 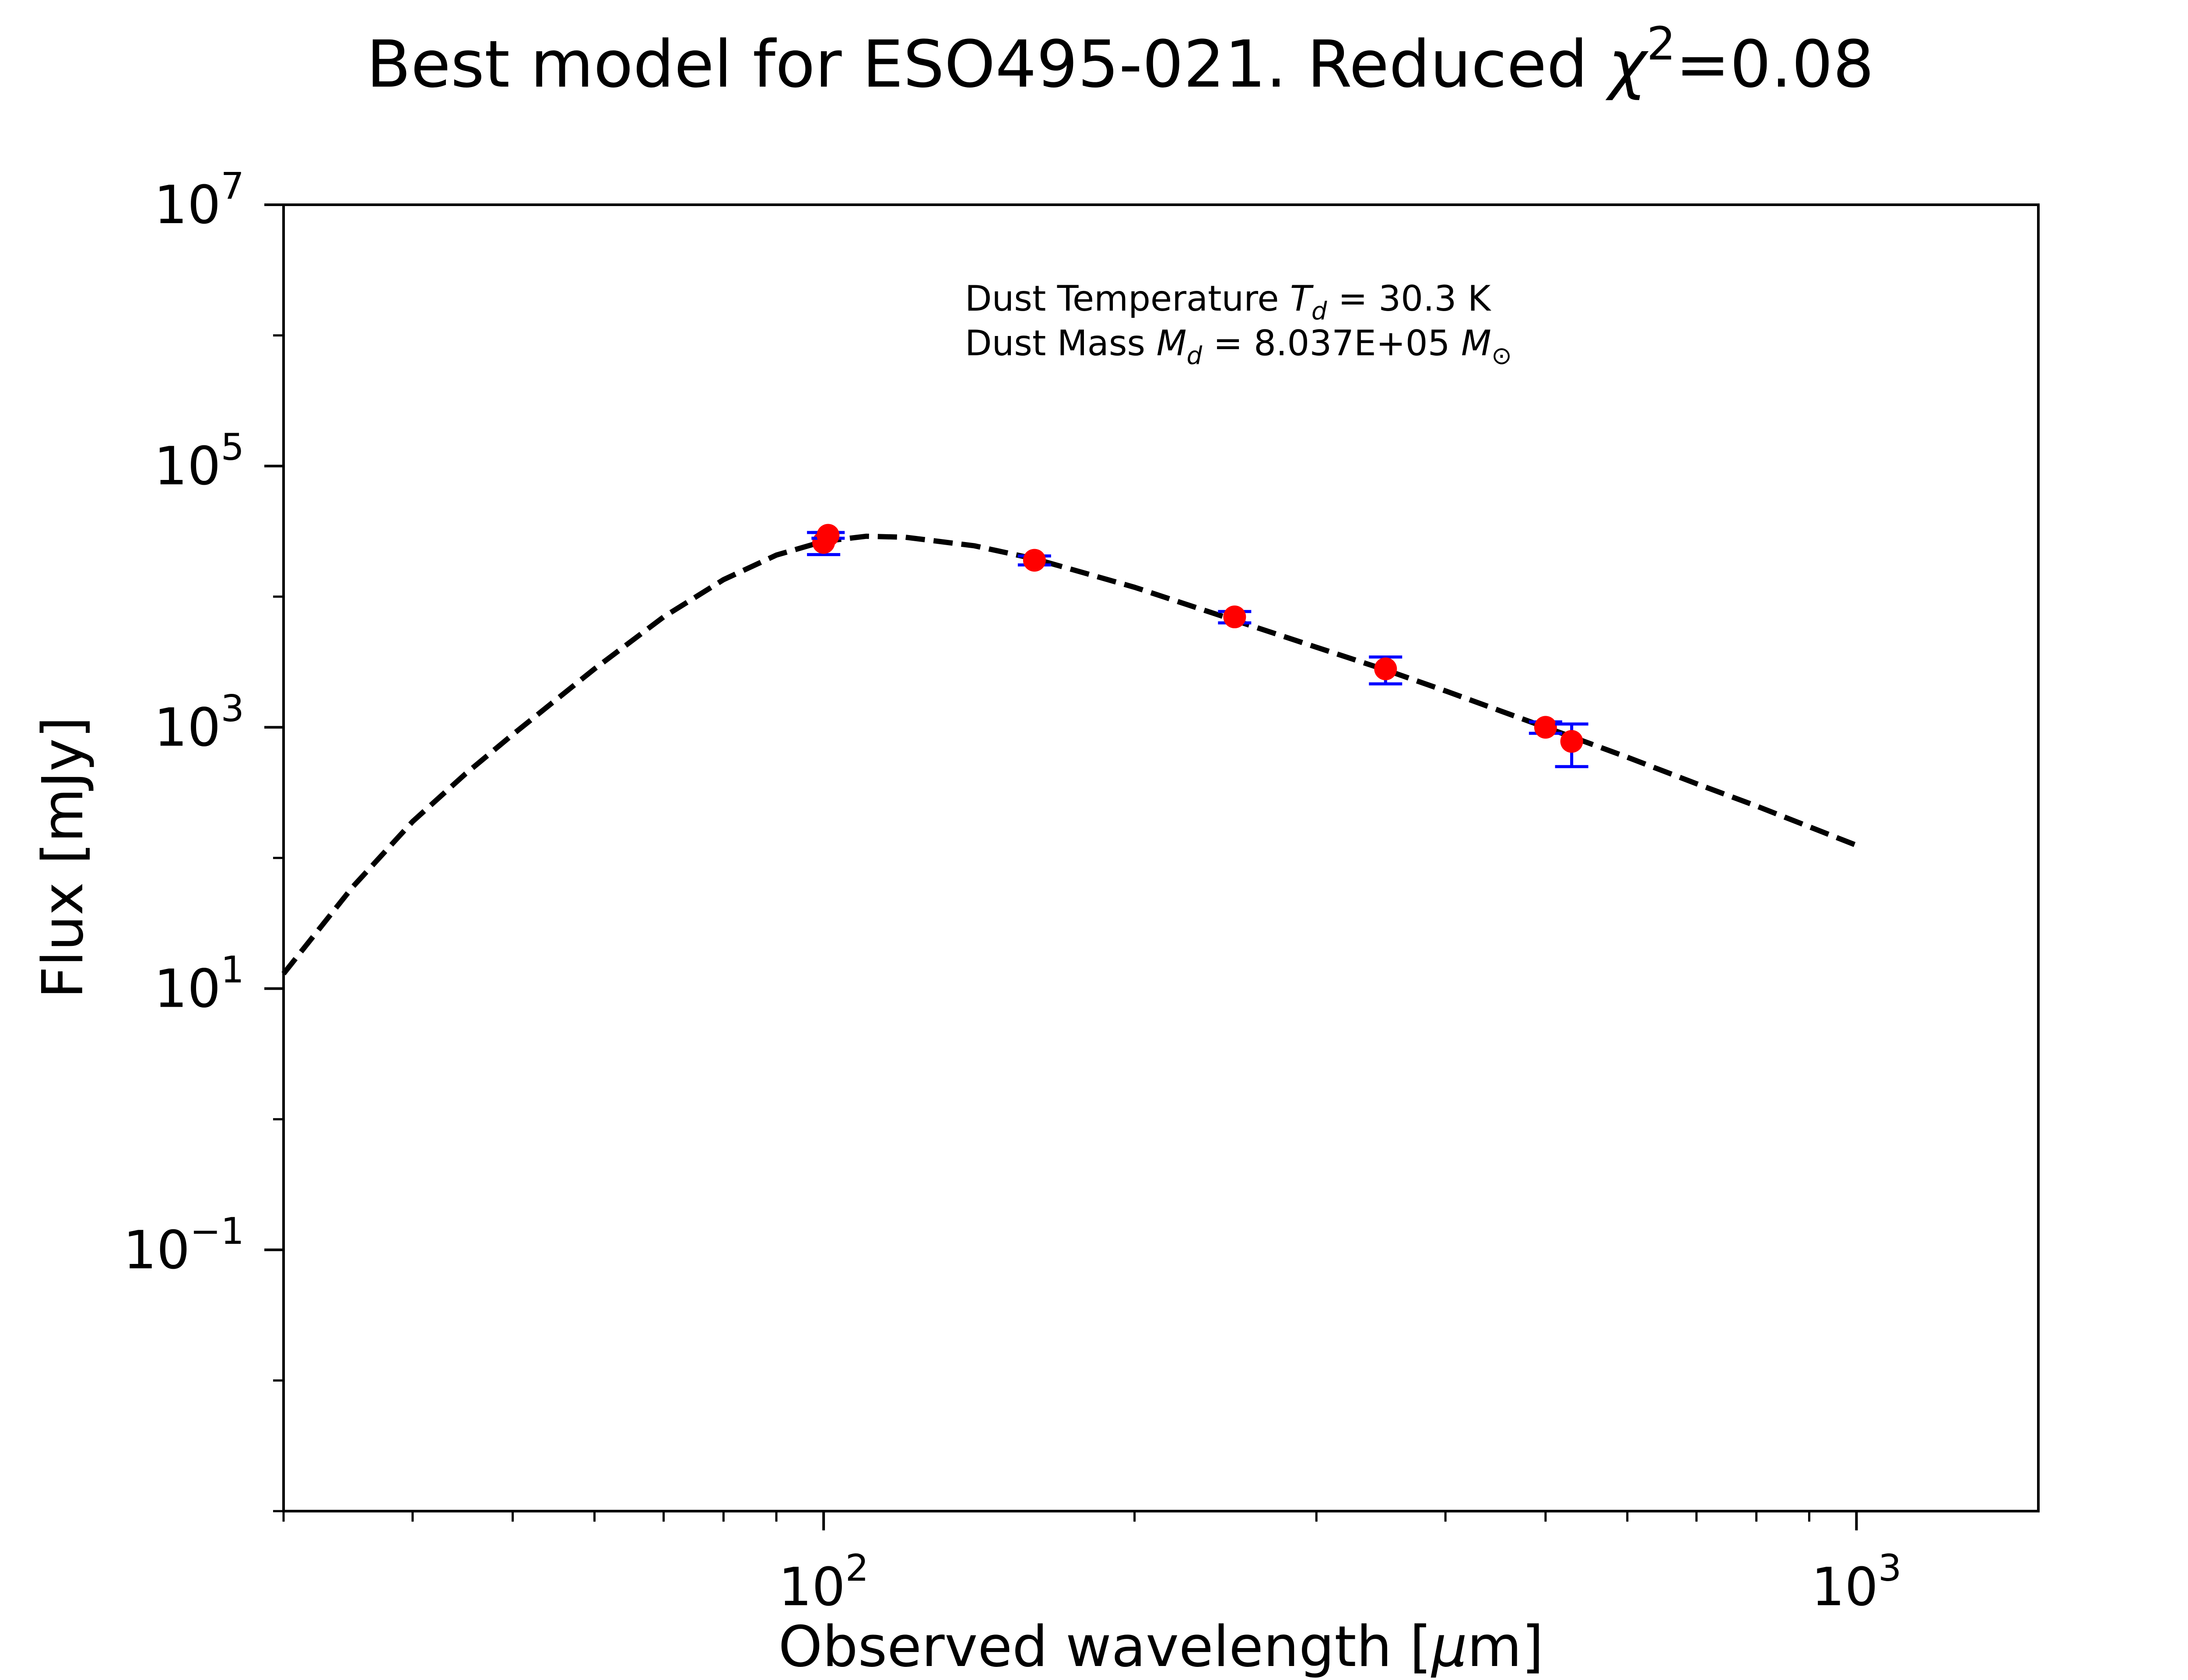 I want to click on y-tick-label: 10¹, so click(x=199, y=984).